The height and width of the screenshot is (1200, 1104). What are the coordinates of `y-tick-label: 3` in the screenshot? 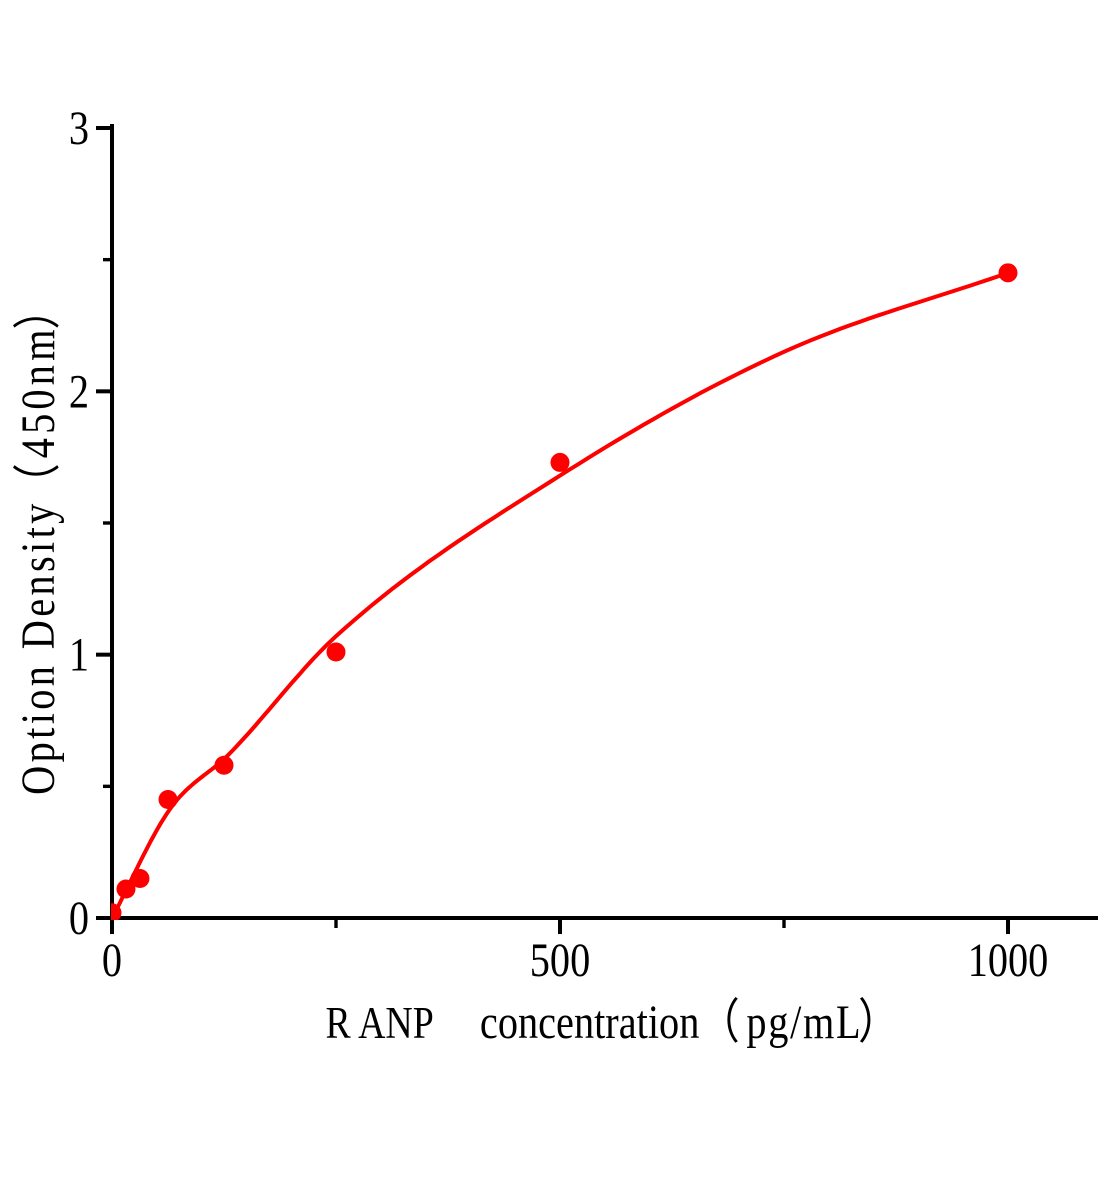 It's located at (79, 128).